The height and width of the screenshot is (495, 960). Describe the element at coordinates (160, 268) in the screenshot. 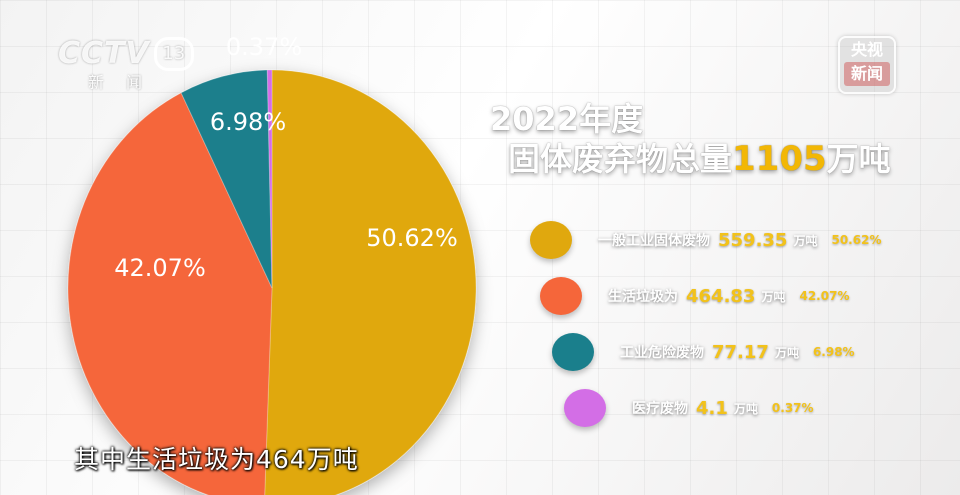

I see `pie-label-1: 42.07%` at that location.